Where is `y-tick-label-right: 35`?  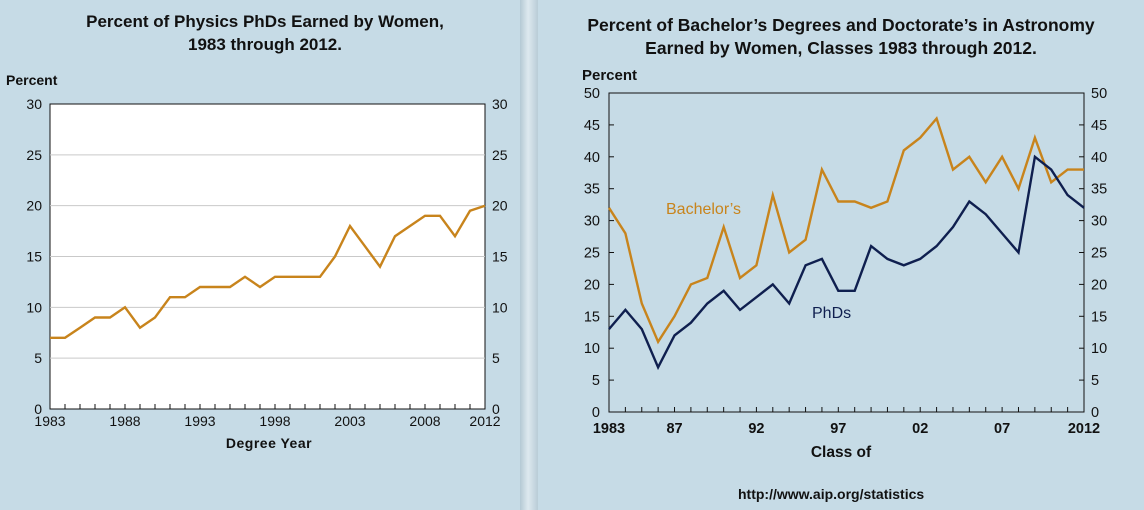
y-tick-label-right: 35 is located at coordinates (1099, 190).